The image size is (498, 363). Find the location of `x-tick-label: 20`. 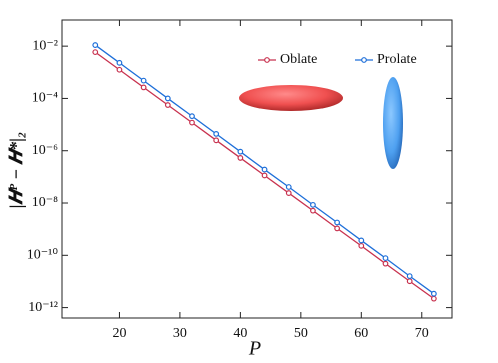

x-tick-label: 20 is located at coordinates (119, 333).